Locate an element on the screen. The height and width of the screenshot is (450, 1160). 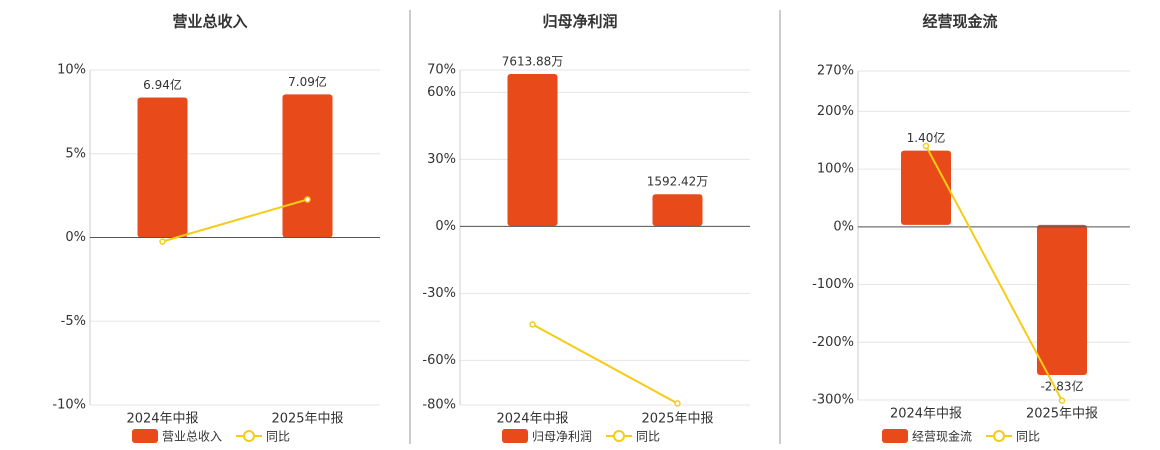
value-label: 7.09亿 is located at coordinates (307, 81).